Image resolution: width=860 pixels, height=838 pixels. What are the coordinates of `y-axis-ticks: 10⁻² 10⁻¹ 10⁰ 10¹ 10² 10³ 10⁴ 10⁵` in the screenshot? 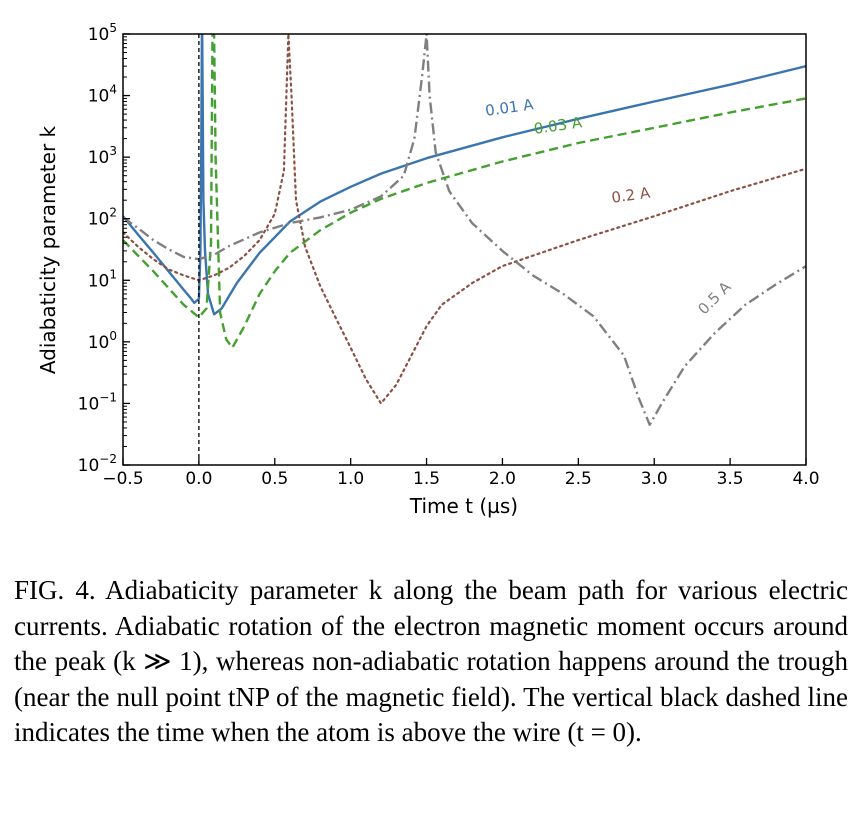 It's located at (104, 248).